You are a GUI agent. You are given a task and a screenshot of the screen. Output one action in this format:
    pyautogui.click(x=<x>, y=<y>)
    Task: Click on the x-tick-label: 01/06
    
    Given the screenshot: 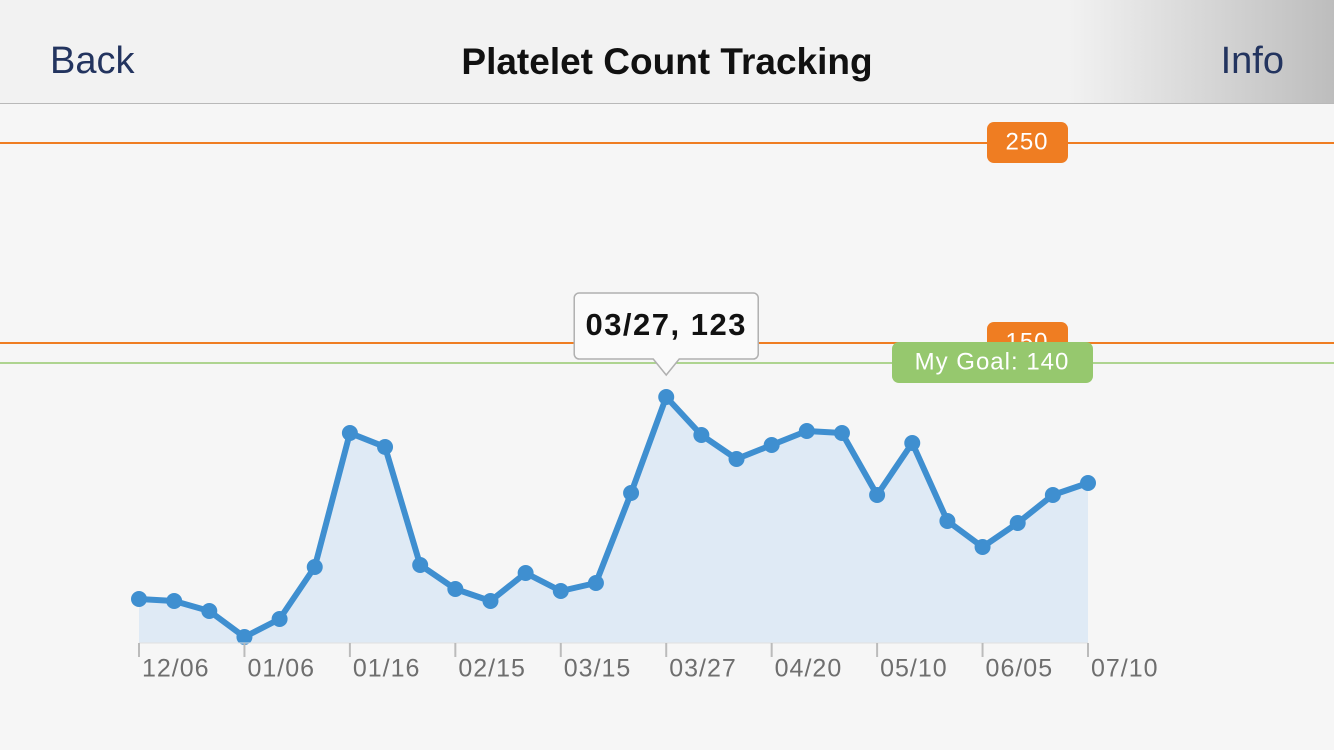 What is the action you would take?
    pyautogui.click(x=281, y=669)
    